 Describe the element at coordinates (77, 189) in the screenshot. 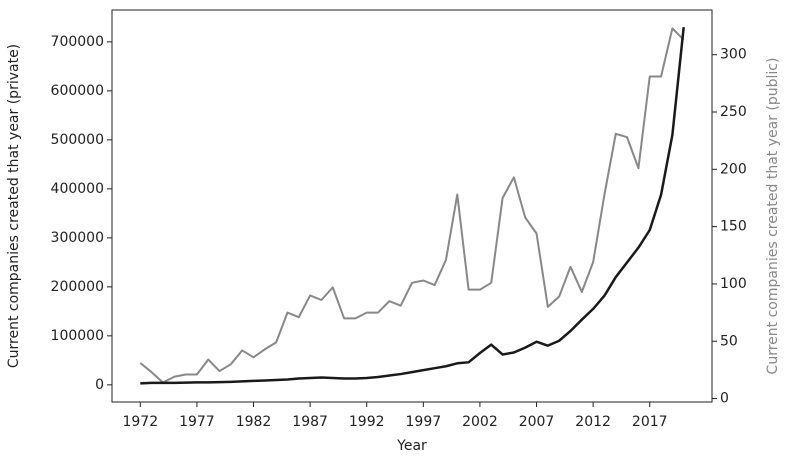

I see `y-tick-label: 400000` at that location.